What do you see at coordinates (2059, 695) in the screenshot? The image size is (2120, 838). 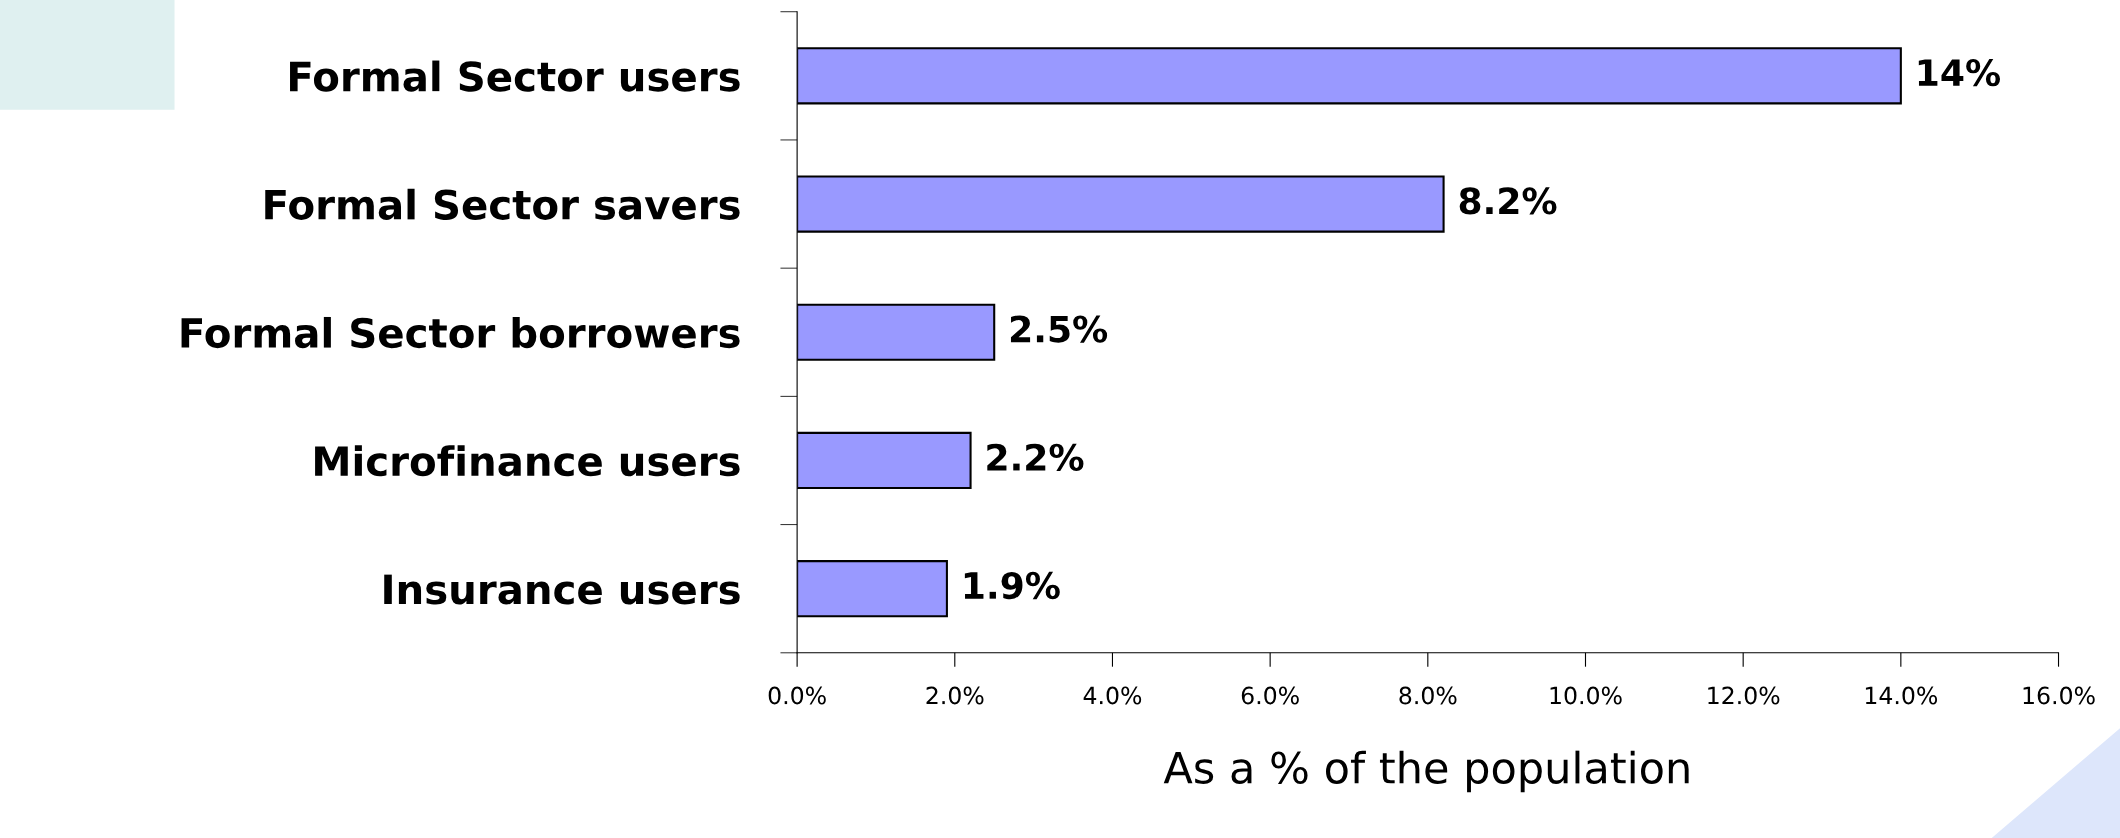 I see `x-tick-label: 16.0%` at bounding box center [2059, 695].